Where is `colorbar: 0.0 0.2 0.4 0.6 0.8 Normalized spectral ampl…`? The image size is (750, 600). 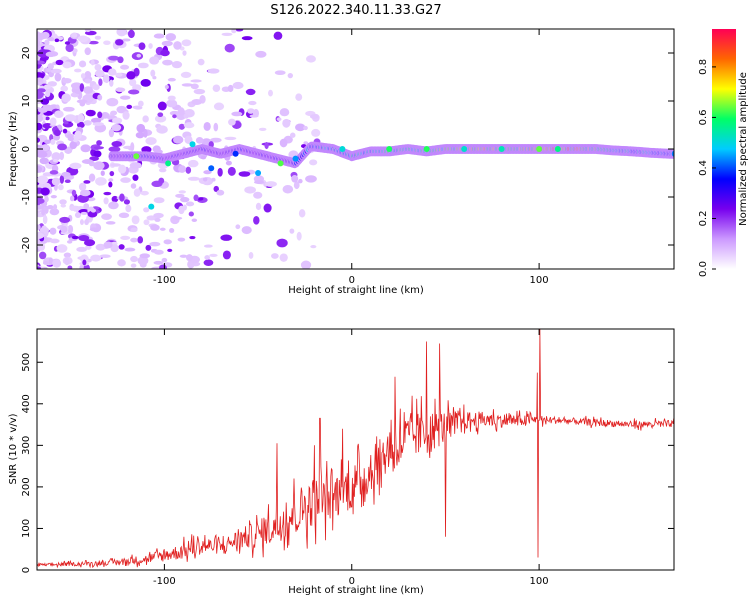 colorbar: 0.0 0.2 0.4 0.6 0.8 Normalized spectral ampl… is located at coordinates (723, 153).